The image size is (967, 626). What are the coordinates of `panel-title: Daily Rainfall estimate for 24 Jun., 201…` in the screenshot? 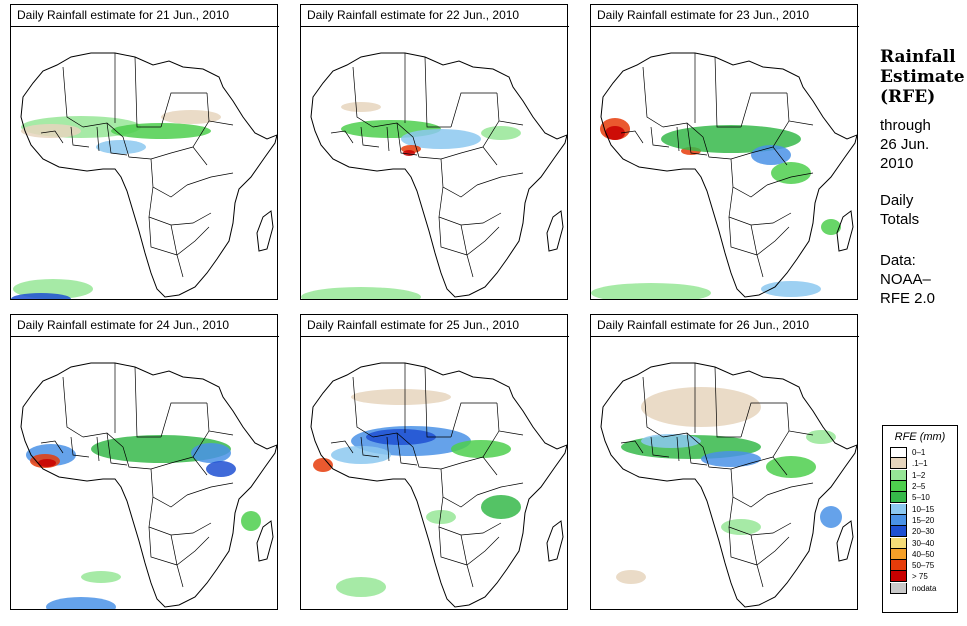 It's located at (145, 326).